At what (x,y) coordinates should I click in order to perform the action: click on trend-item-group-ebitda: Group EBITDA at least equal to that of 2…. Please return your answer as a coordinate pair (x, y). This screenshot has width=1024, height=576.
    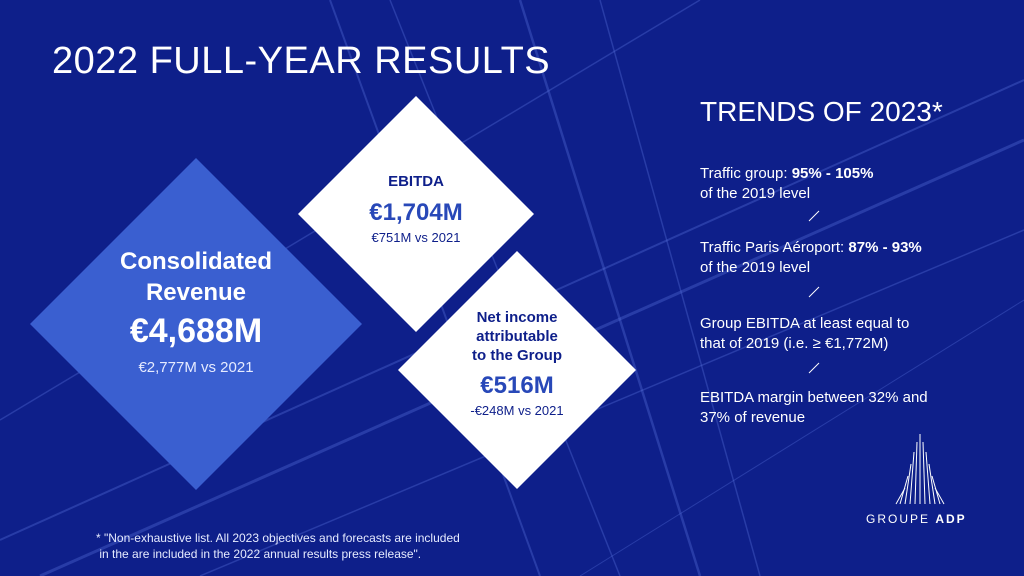
    Looking at the image, I should click on (850, 334).